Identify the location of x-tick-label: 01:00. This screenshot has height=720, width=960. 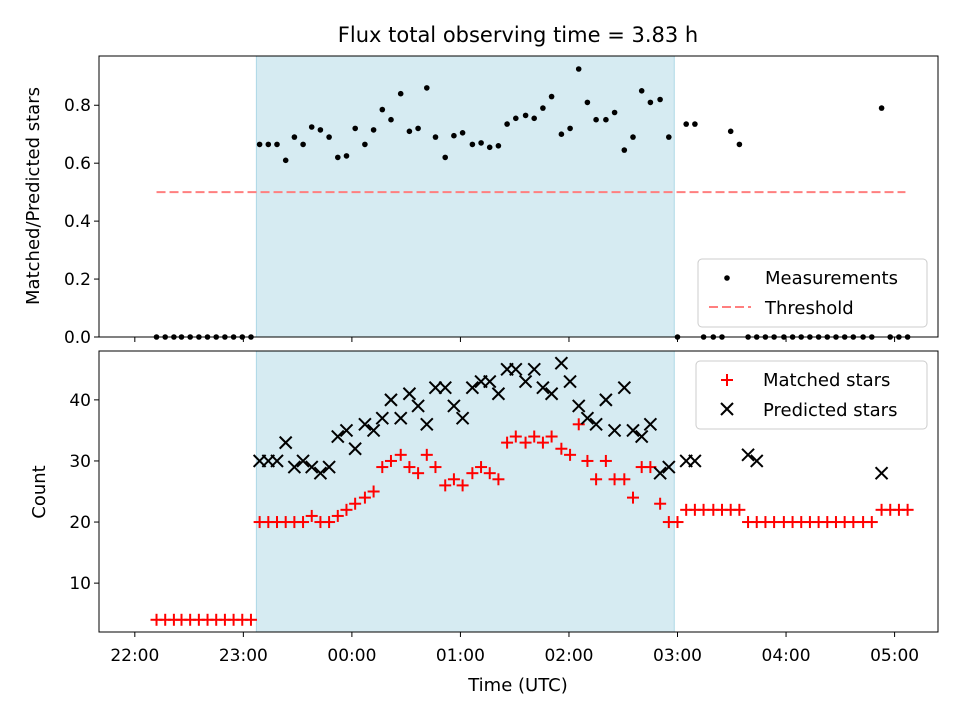
(460, 656).